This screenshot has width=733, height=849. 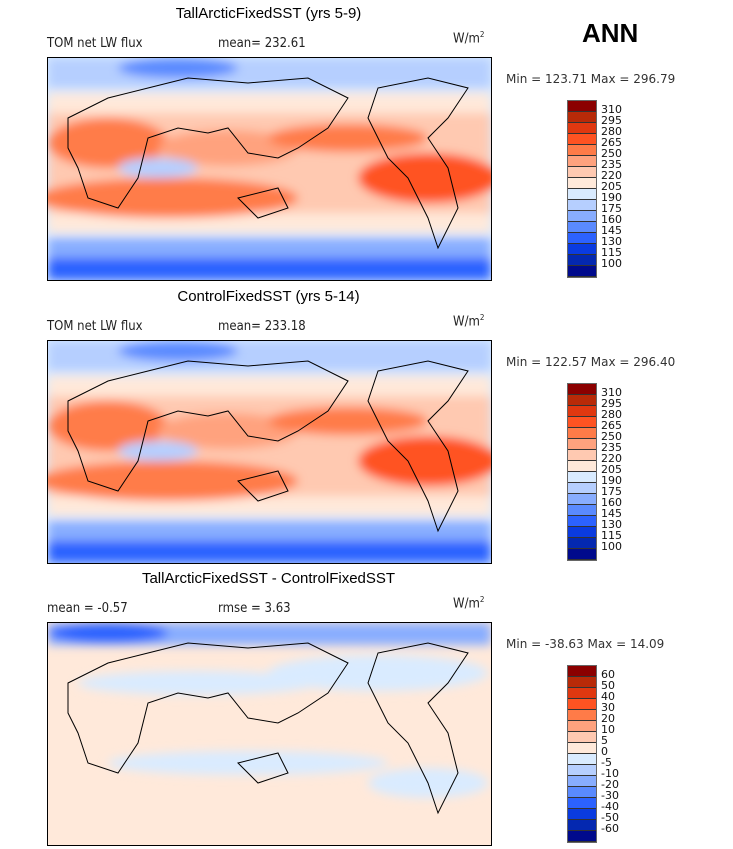 I want to click on colorbar-tick-label: 100, so click(x=611, y=263).